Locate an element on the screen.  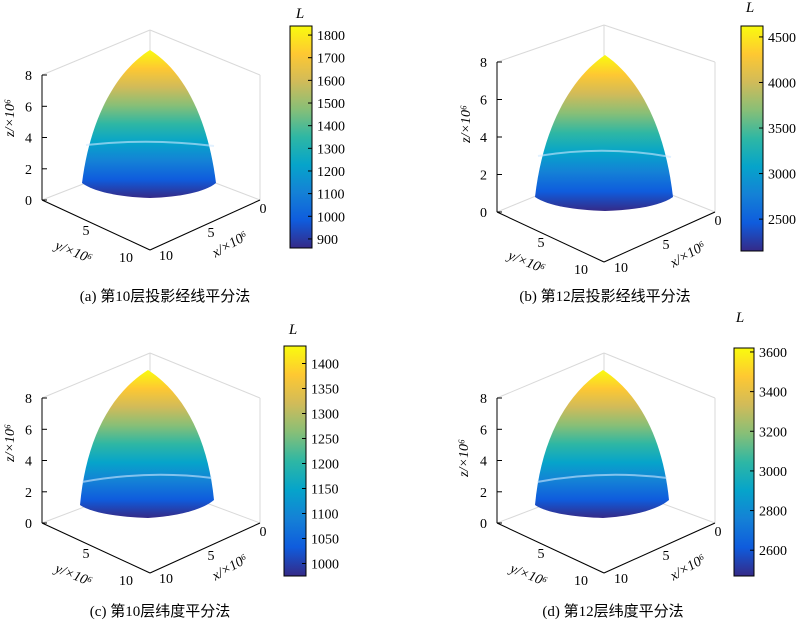
surface-a is located at coordinates (149, 124).